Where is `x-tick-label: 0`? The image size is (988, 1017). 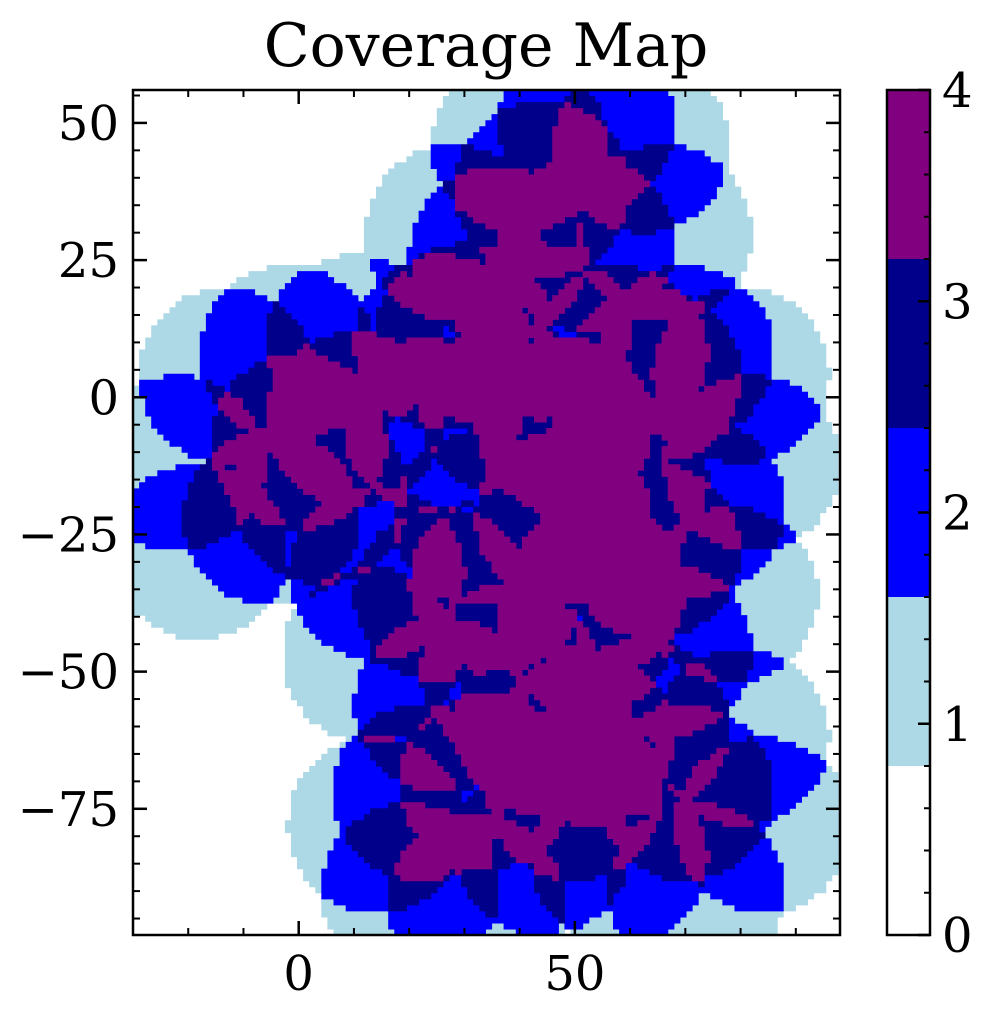 x-tick-label: 0 is located at coordinates (298, 974).